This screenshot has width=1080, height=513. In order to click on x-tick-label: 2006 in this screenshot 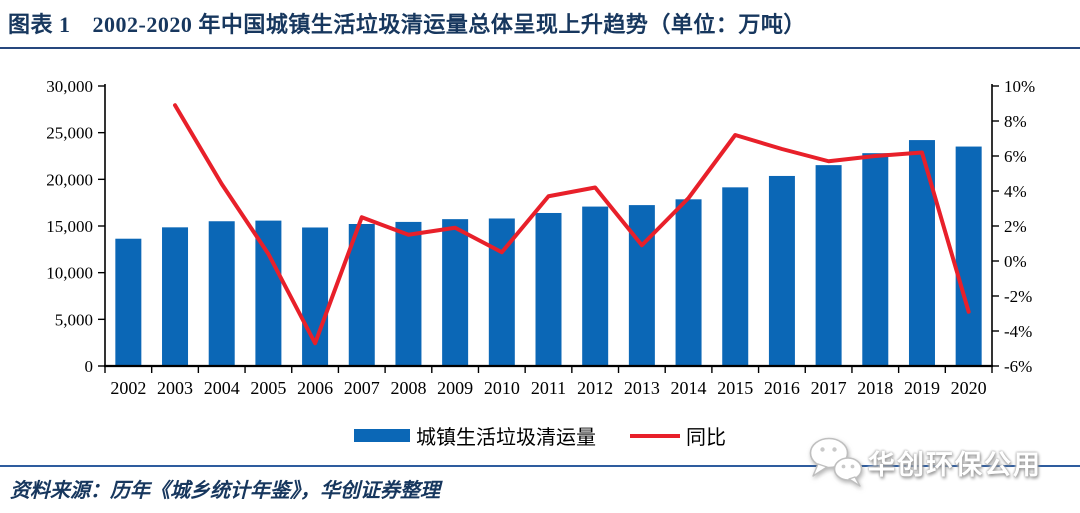, I will do `click(315, 388)`.